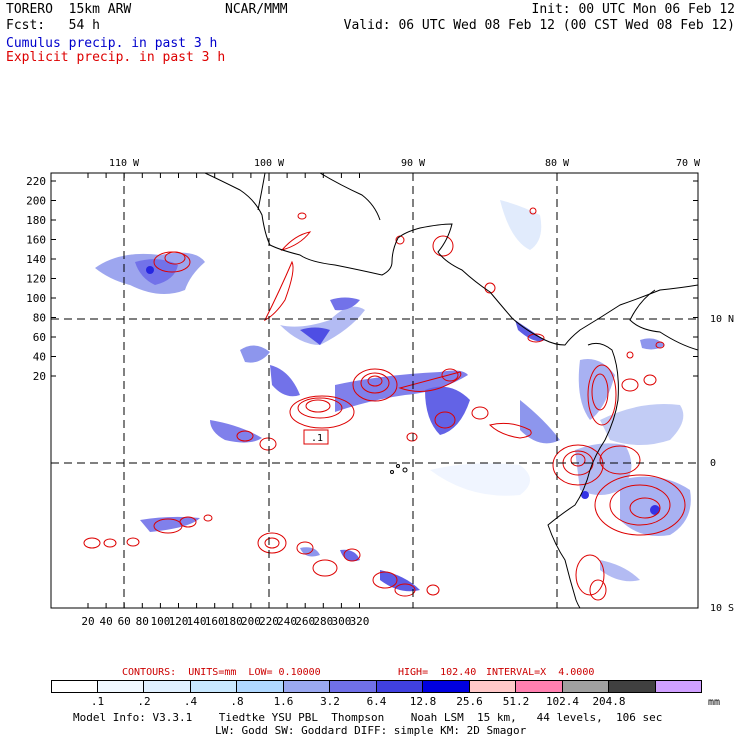 This screenshot has height=740, width=740. What do you see at coordinates (36, 181) in the screenshot?
I see `y-tick-label: 220` at bounding box center [36, 181].